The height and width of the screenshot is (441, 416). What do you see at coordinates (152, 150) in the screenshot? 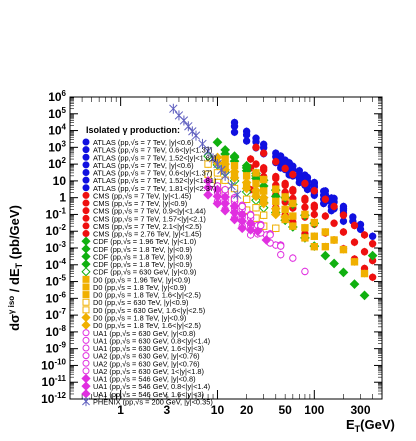
I see `legend-entry-label: ATLAS (pp,√s = 7 TeV, 0.6<|y|<1.37)` at bounding box center [152, 150].